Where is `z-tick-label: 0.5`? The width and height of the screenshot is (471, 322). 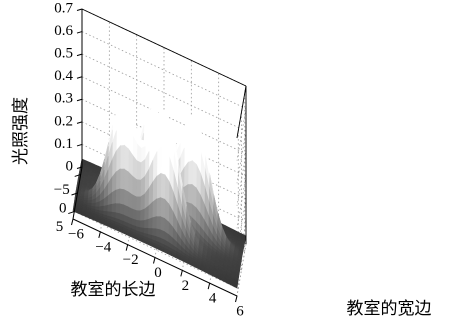 z-tick-label: 0.5 is located at coordinates (63, 54).